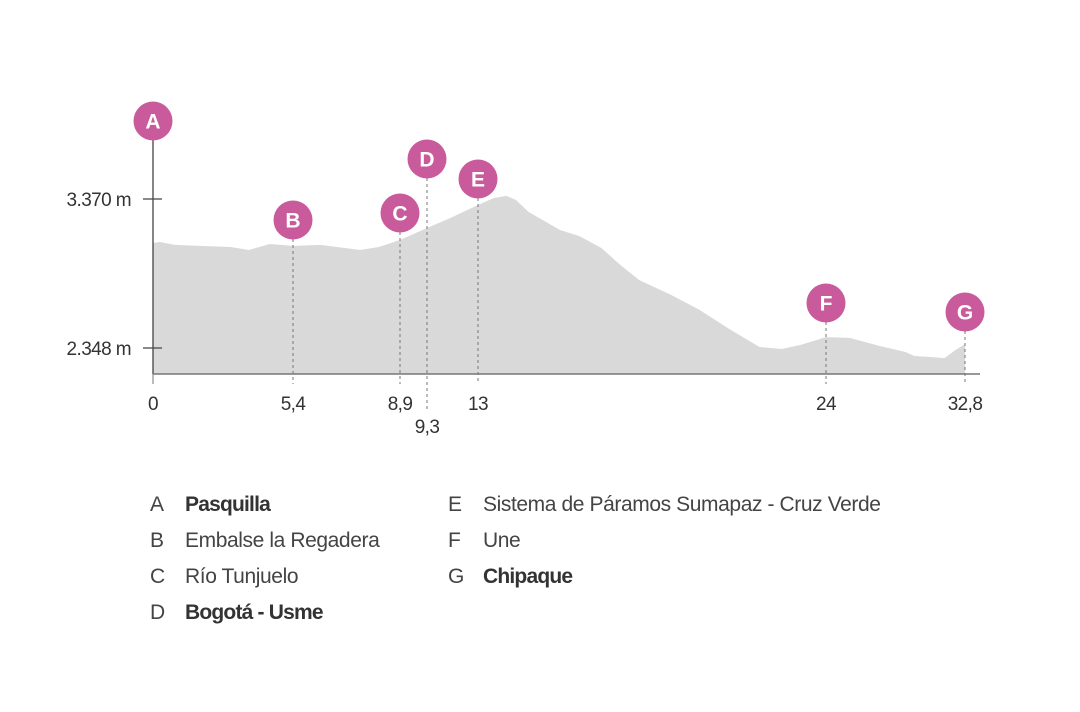 This screenshot has width=1080, height=712. I want to click on legend-item: E Sistema de Páramos Sumapaz - Cruz Verde, so click(664, 504).